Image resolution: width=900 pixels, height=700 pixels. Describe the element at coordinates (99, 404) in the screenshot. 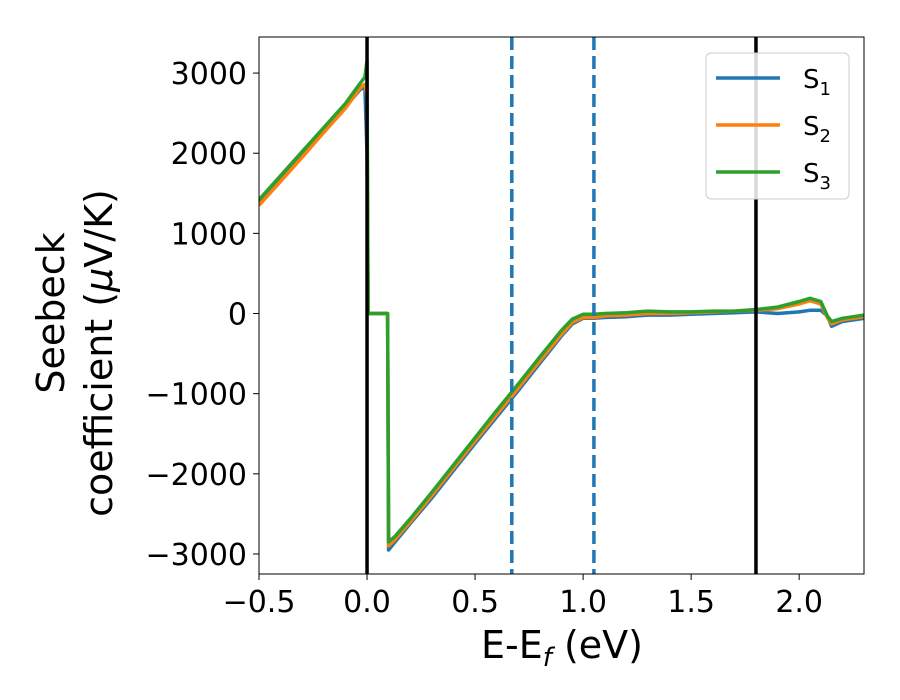

I see `y-axis-title-prefix: coefficient (` at that location.